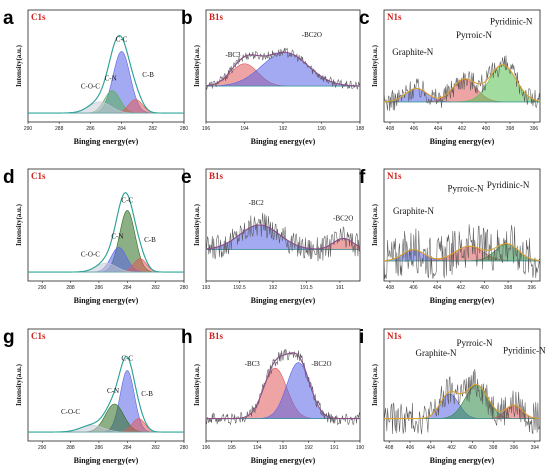  Describe the element at coordinates (206, 448) in the screenshot. I see `x-tick-label: 196` at that location.